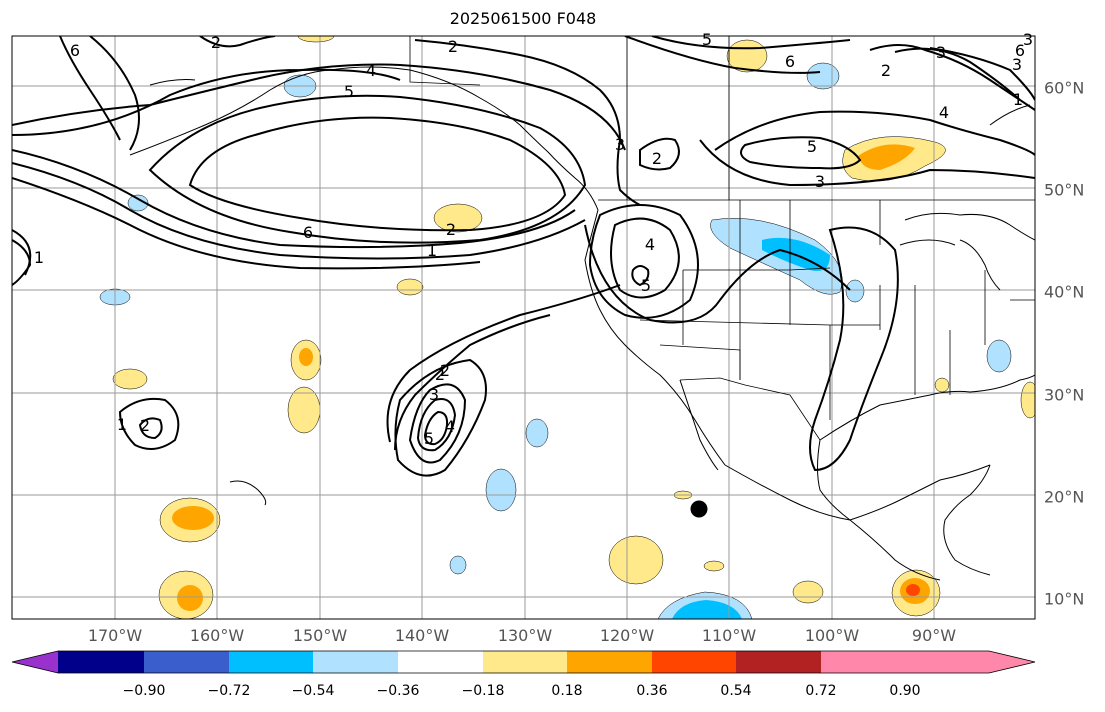 This screenshot has width=1105, height=712. Describe the element at coordinates (229, 691) in the screenshot. I see `colorbar-tick-label: −0.72` at that location.